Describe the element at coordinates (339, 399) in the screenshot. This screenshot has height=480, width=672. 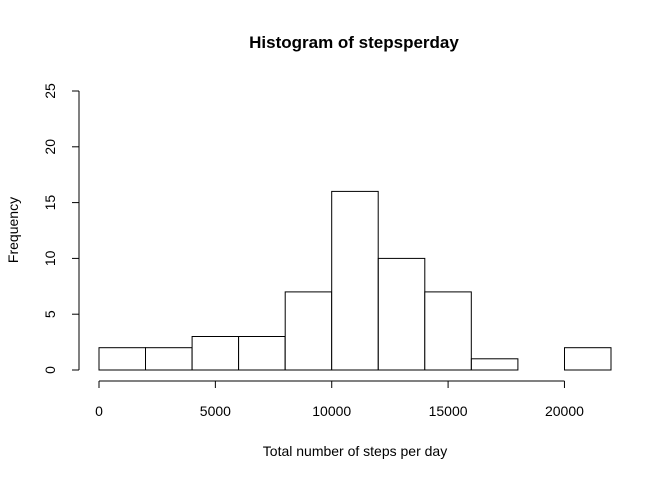
I see `x-axis: 0 5000 10000 15000 20000` at that location.